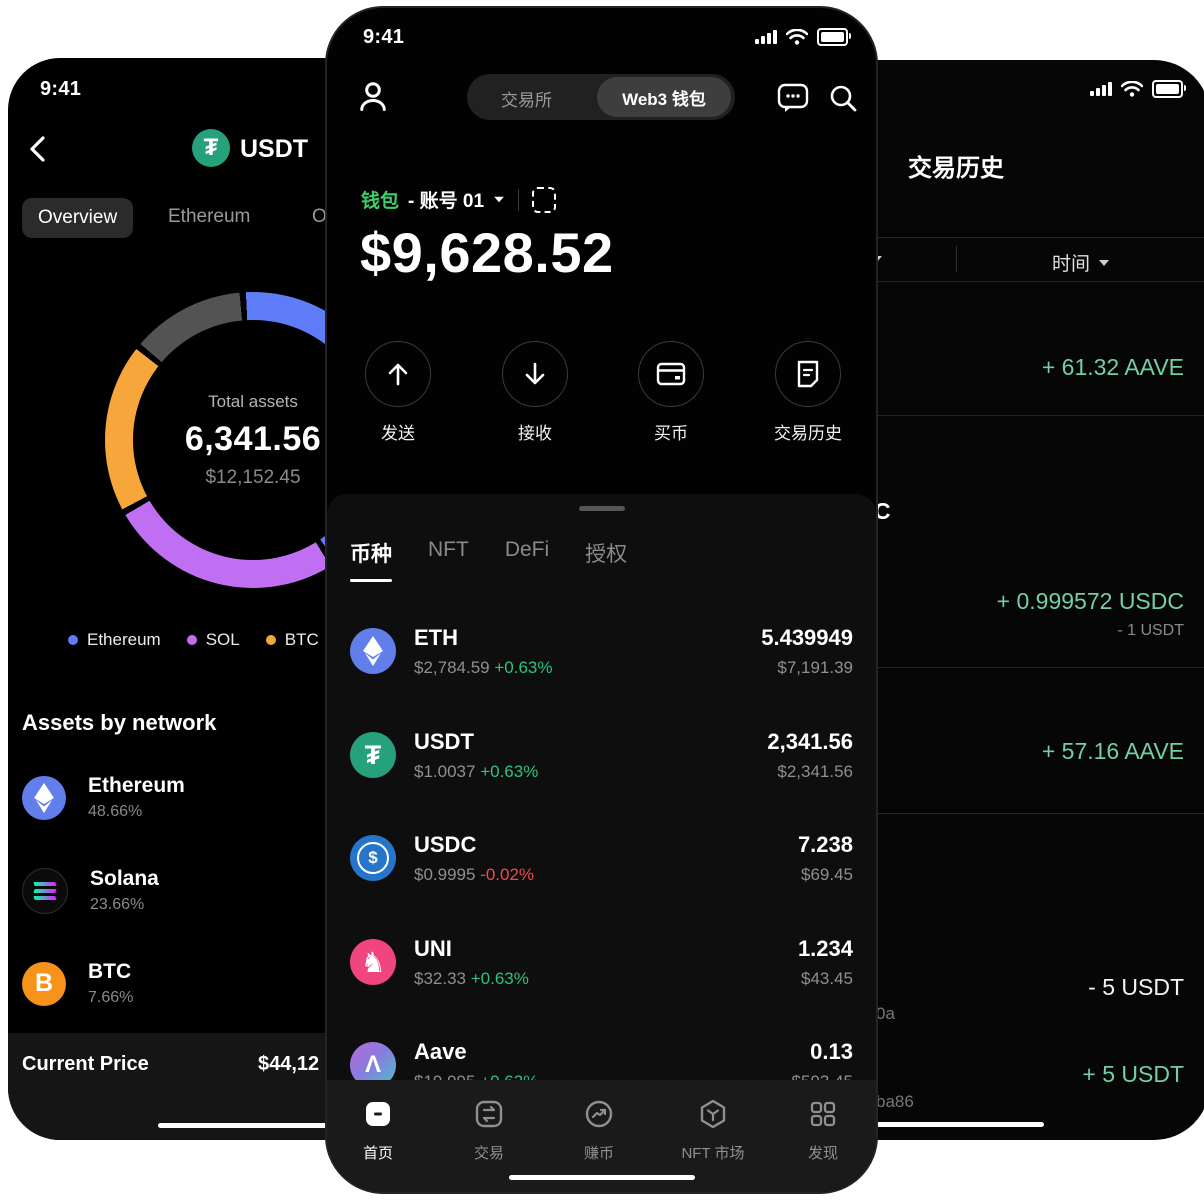 This screenshot has width=1204, height=1200. What do you see at coordinates (823, 1114) in the screenshot?
I see `grid-icon` at bounding box center [823, 1114].